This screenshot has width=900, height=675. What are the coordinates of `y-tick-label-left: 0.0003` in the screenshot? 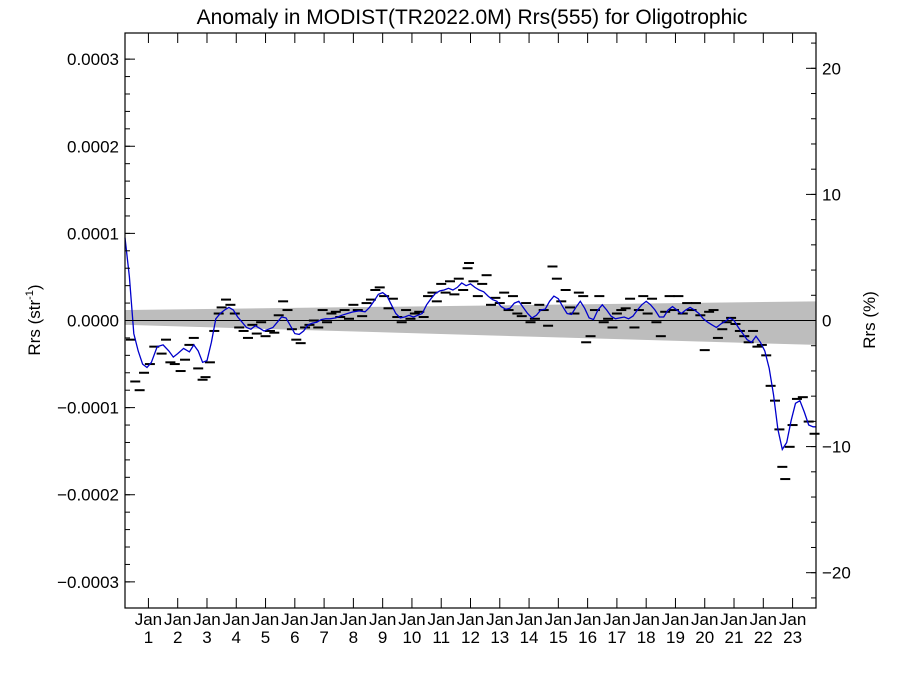 It's located at (93, 59).